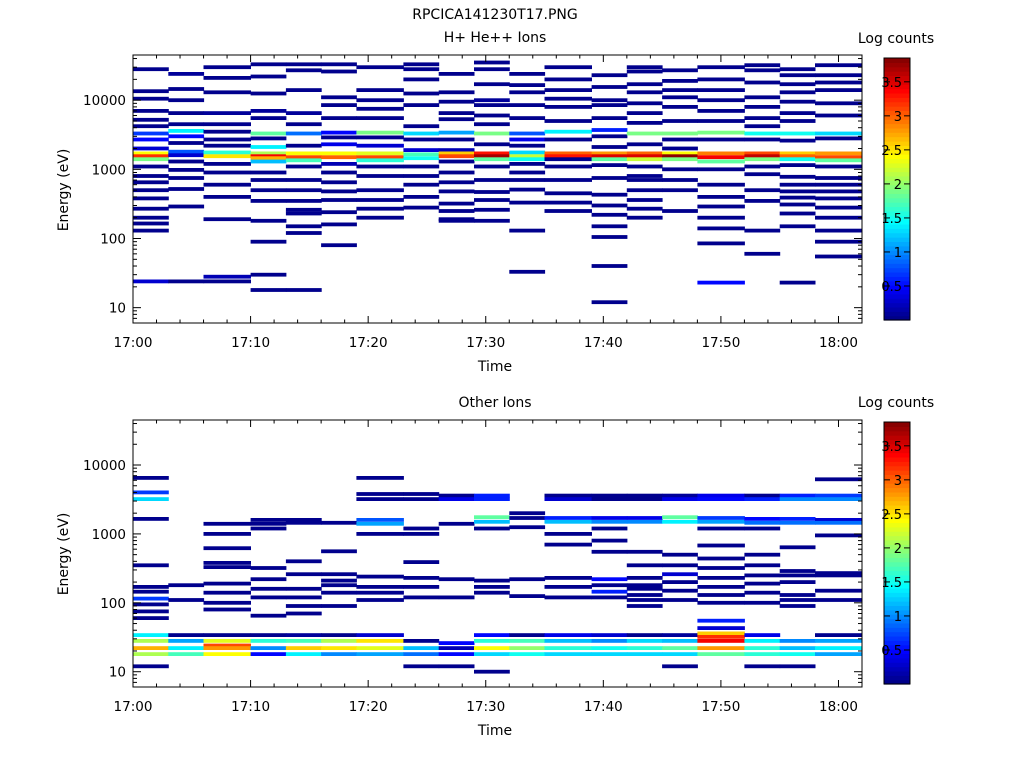  What do you see at coordinates (896, 39) in the screenshot?
I see `colorbar-label: Log counts` at bounding box center [896, 39].